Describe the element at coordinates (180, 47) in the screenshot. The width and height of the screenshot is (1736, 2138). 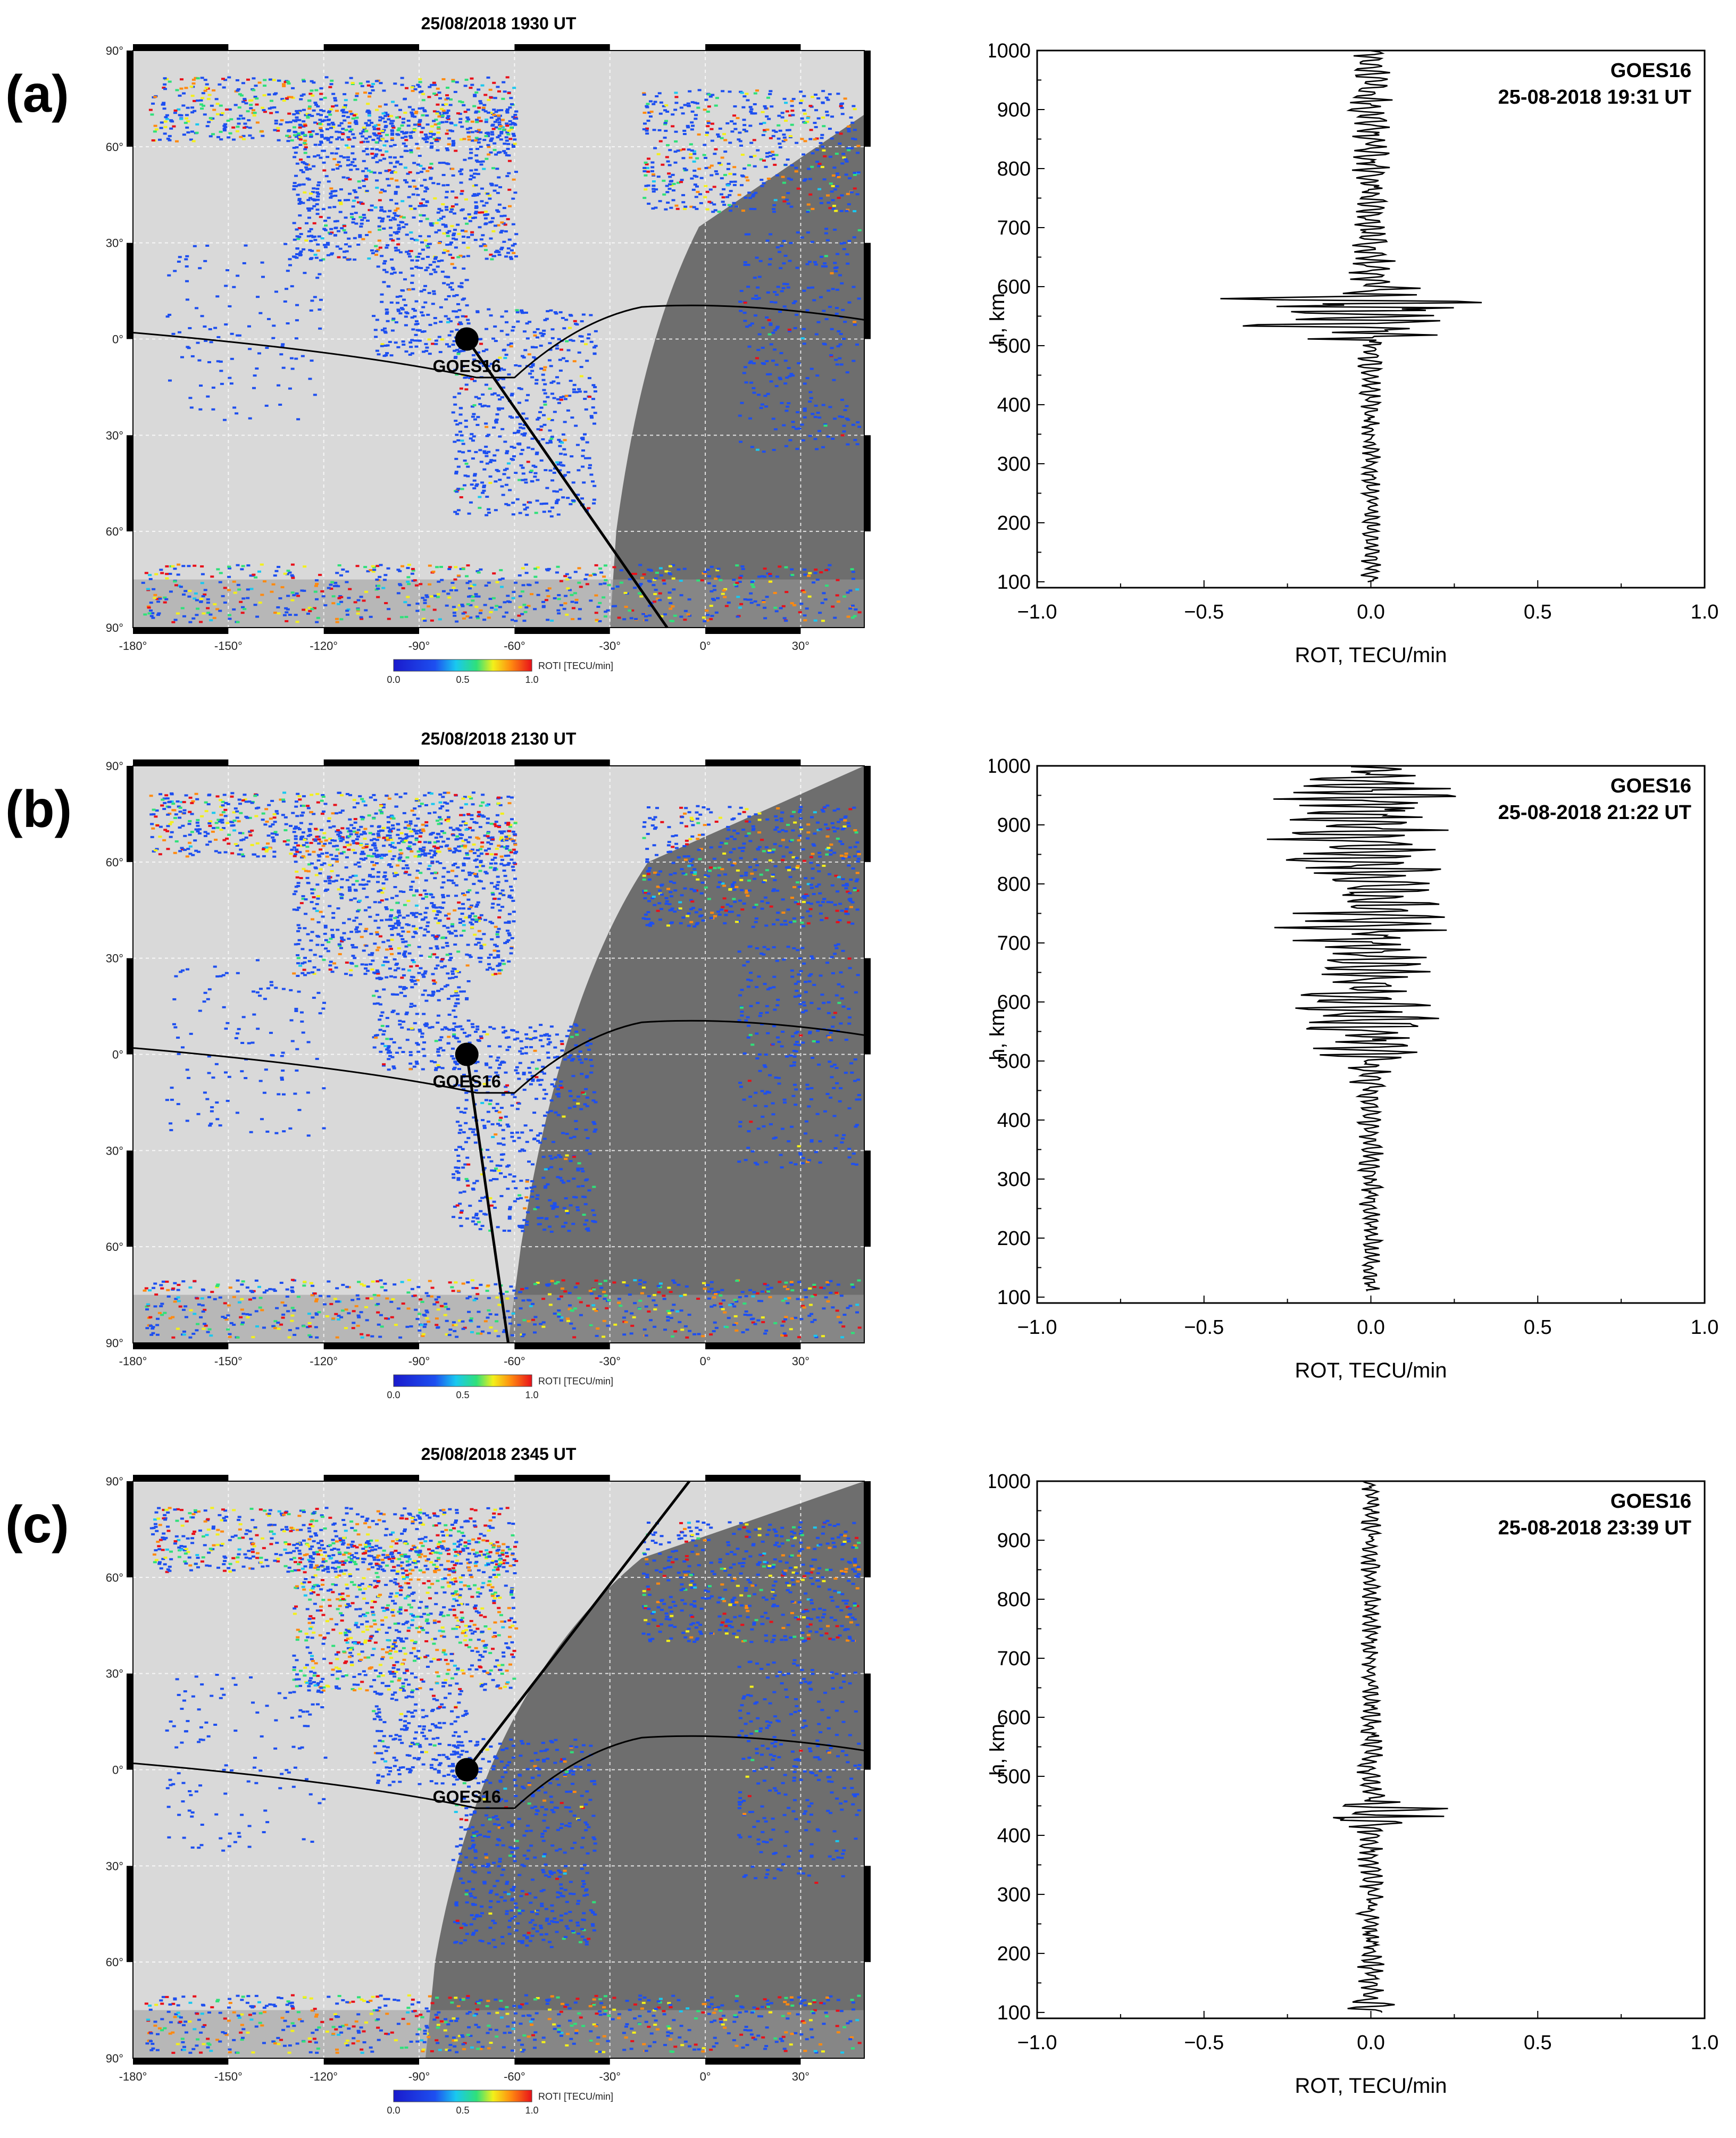
I see `border-tick` at that location.